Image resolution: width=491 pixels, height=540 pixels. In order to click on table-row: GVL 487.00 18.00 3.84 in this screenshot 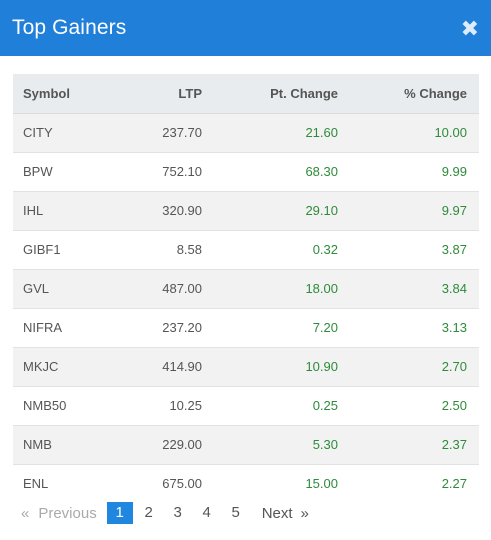, I will do `click(246, 288)`.